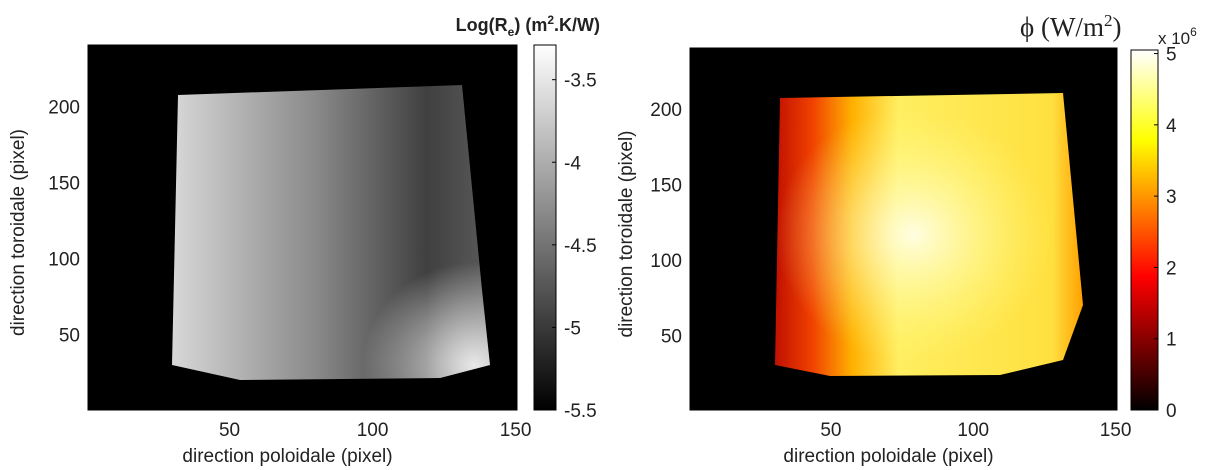  What do you see at coordinates (580, 411) in the screenshot?
I see `colorbar-tick-label: -5.5` at bounding box center [580, 411].